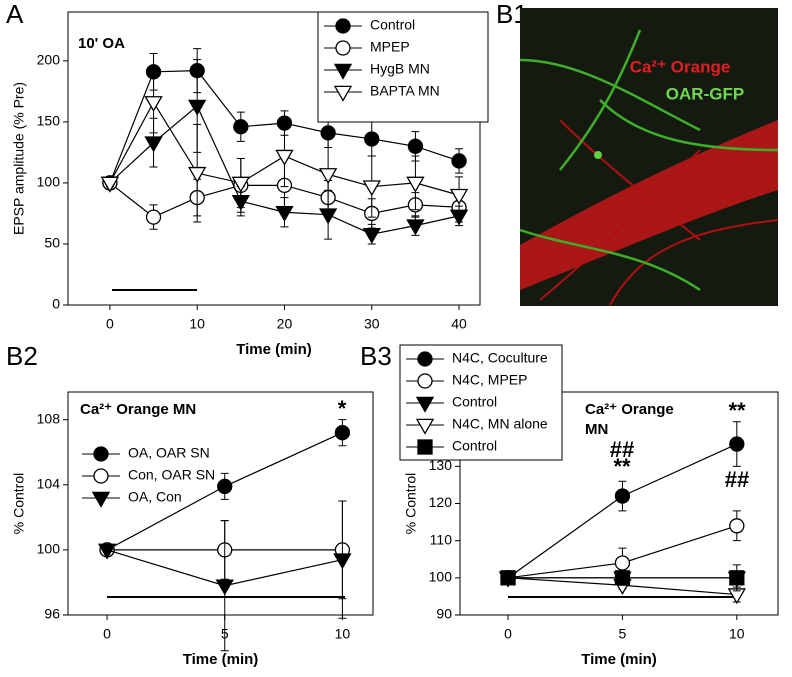 The height and width of the screenshot is (677, 792). What do you see at coordinates (52, 243) in the screenshot?
I see `y-tick-label: 50` at bounding box center [52, 243].